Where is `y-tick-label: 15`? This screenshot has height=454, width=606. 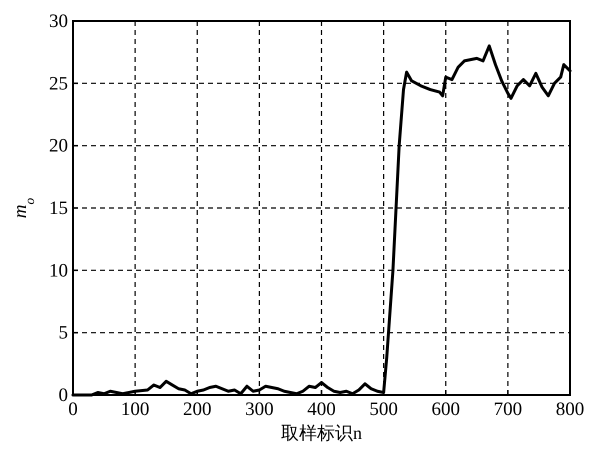
y-tick-label: 15 is located at coordinates (58, 208).